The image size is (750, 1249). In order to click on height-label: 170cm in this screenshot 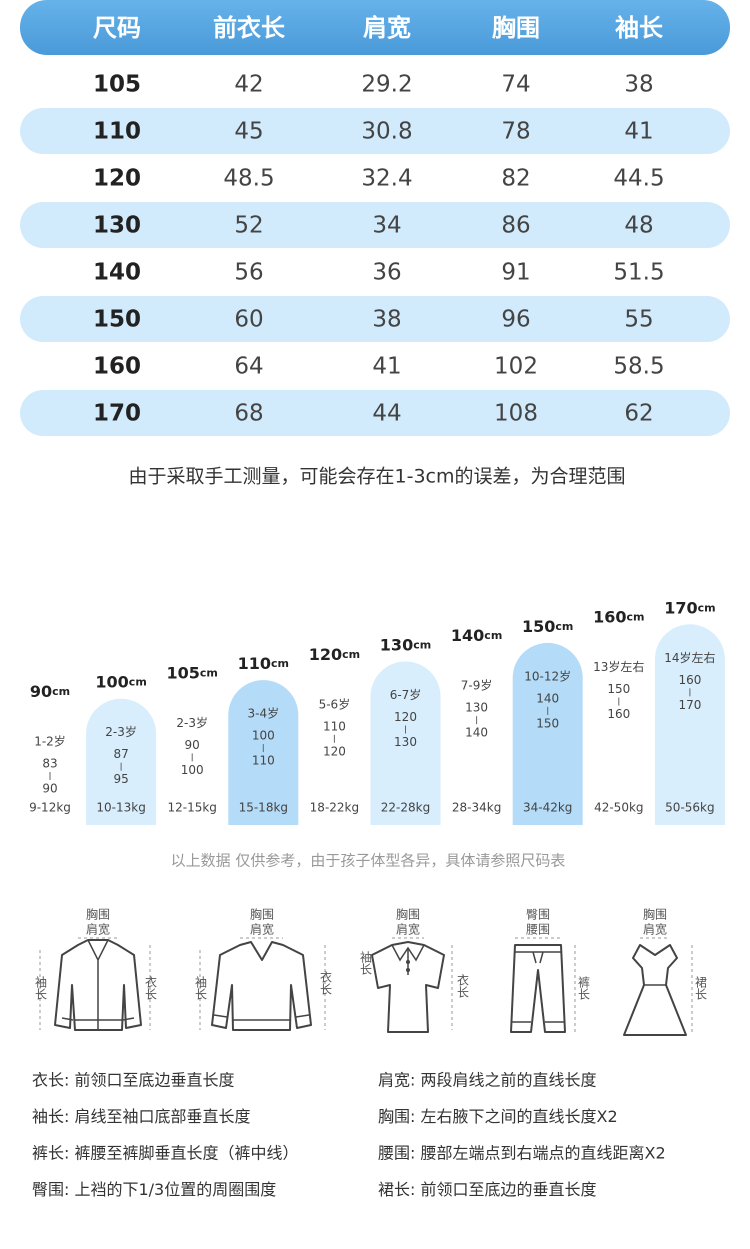, I will do `click(689, 607)`.